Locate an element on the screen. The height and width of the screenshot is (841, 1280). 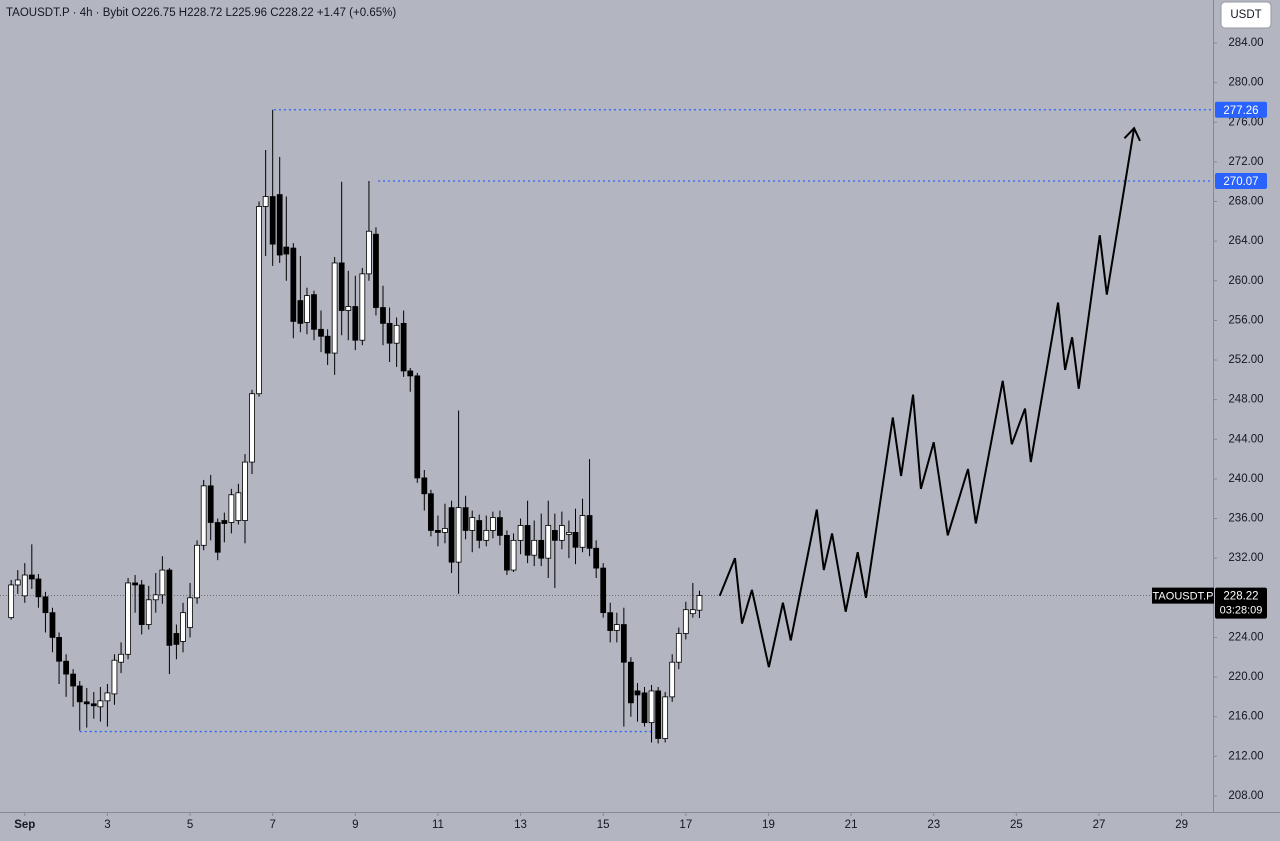
y-tick-label: 256.00 is located at coordinates (1245, 320).